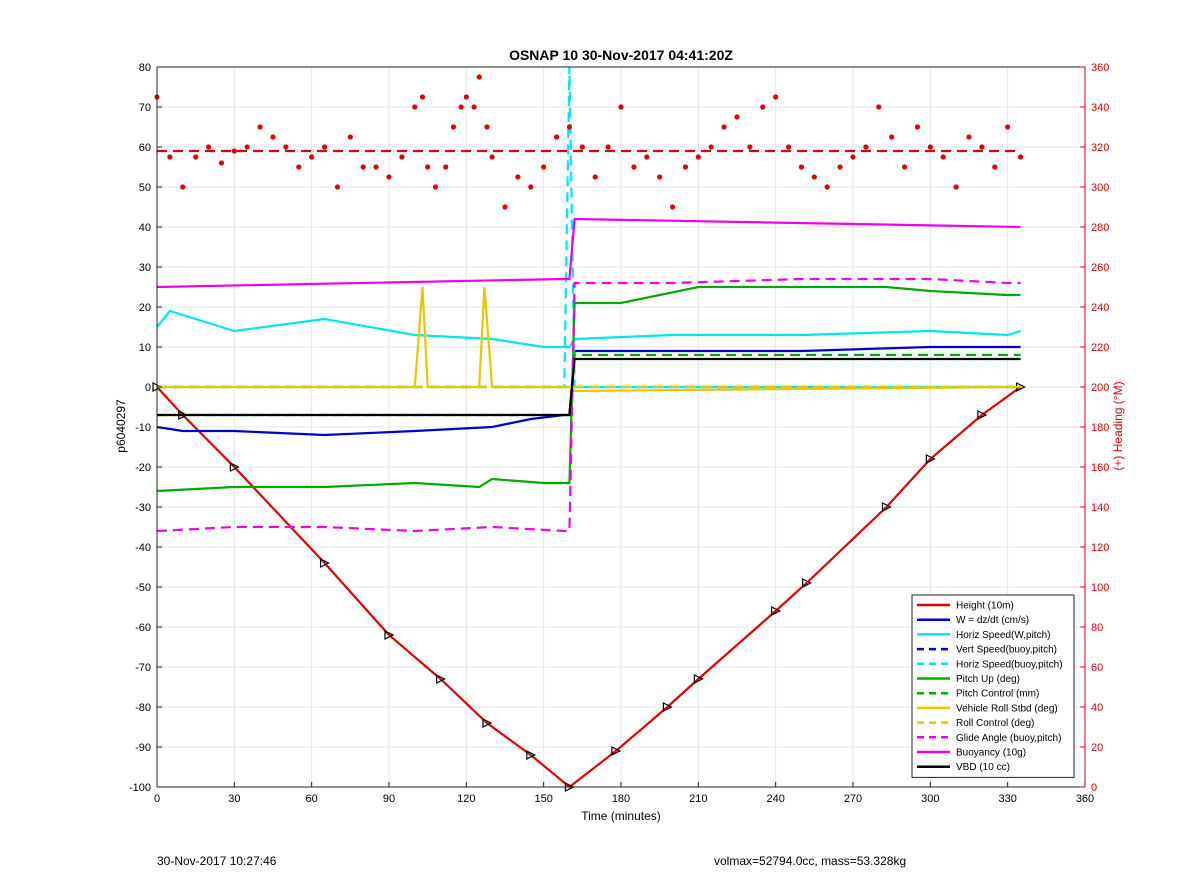 The width and height of the screenshot is (1200, 885). Describe the element at coordinates (1003, 635) in the screenshot. I see `legend-label: Horiz Speed(W,pitch)` at that location.